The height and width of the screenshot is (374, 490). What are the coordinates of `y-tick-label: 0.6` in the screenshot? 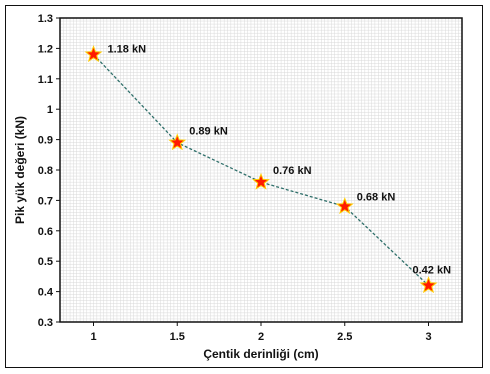 It's located at (45, 232).